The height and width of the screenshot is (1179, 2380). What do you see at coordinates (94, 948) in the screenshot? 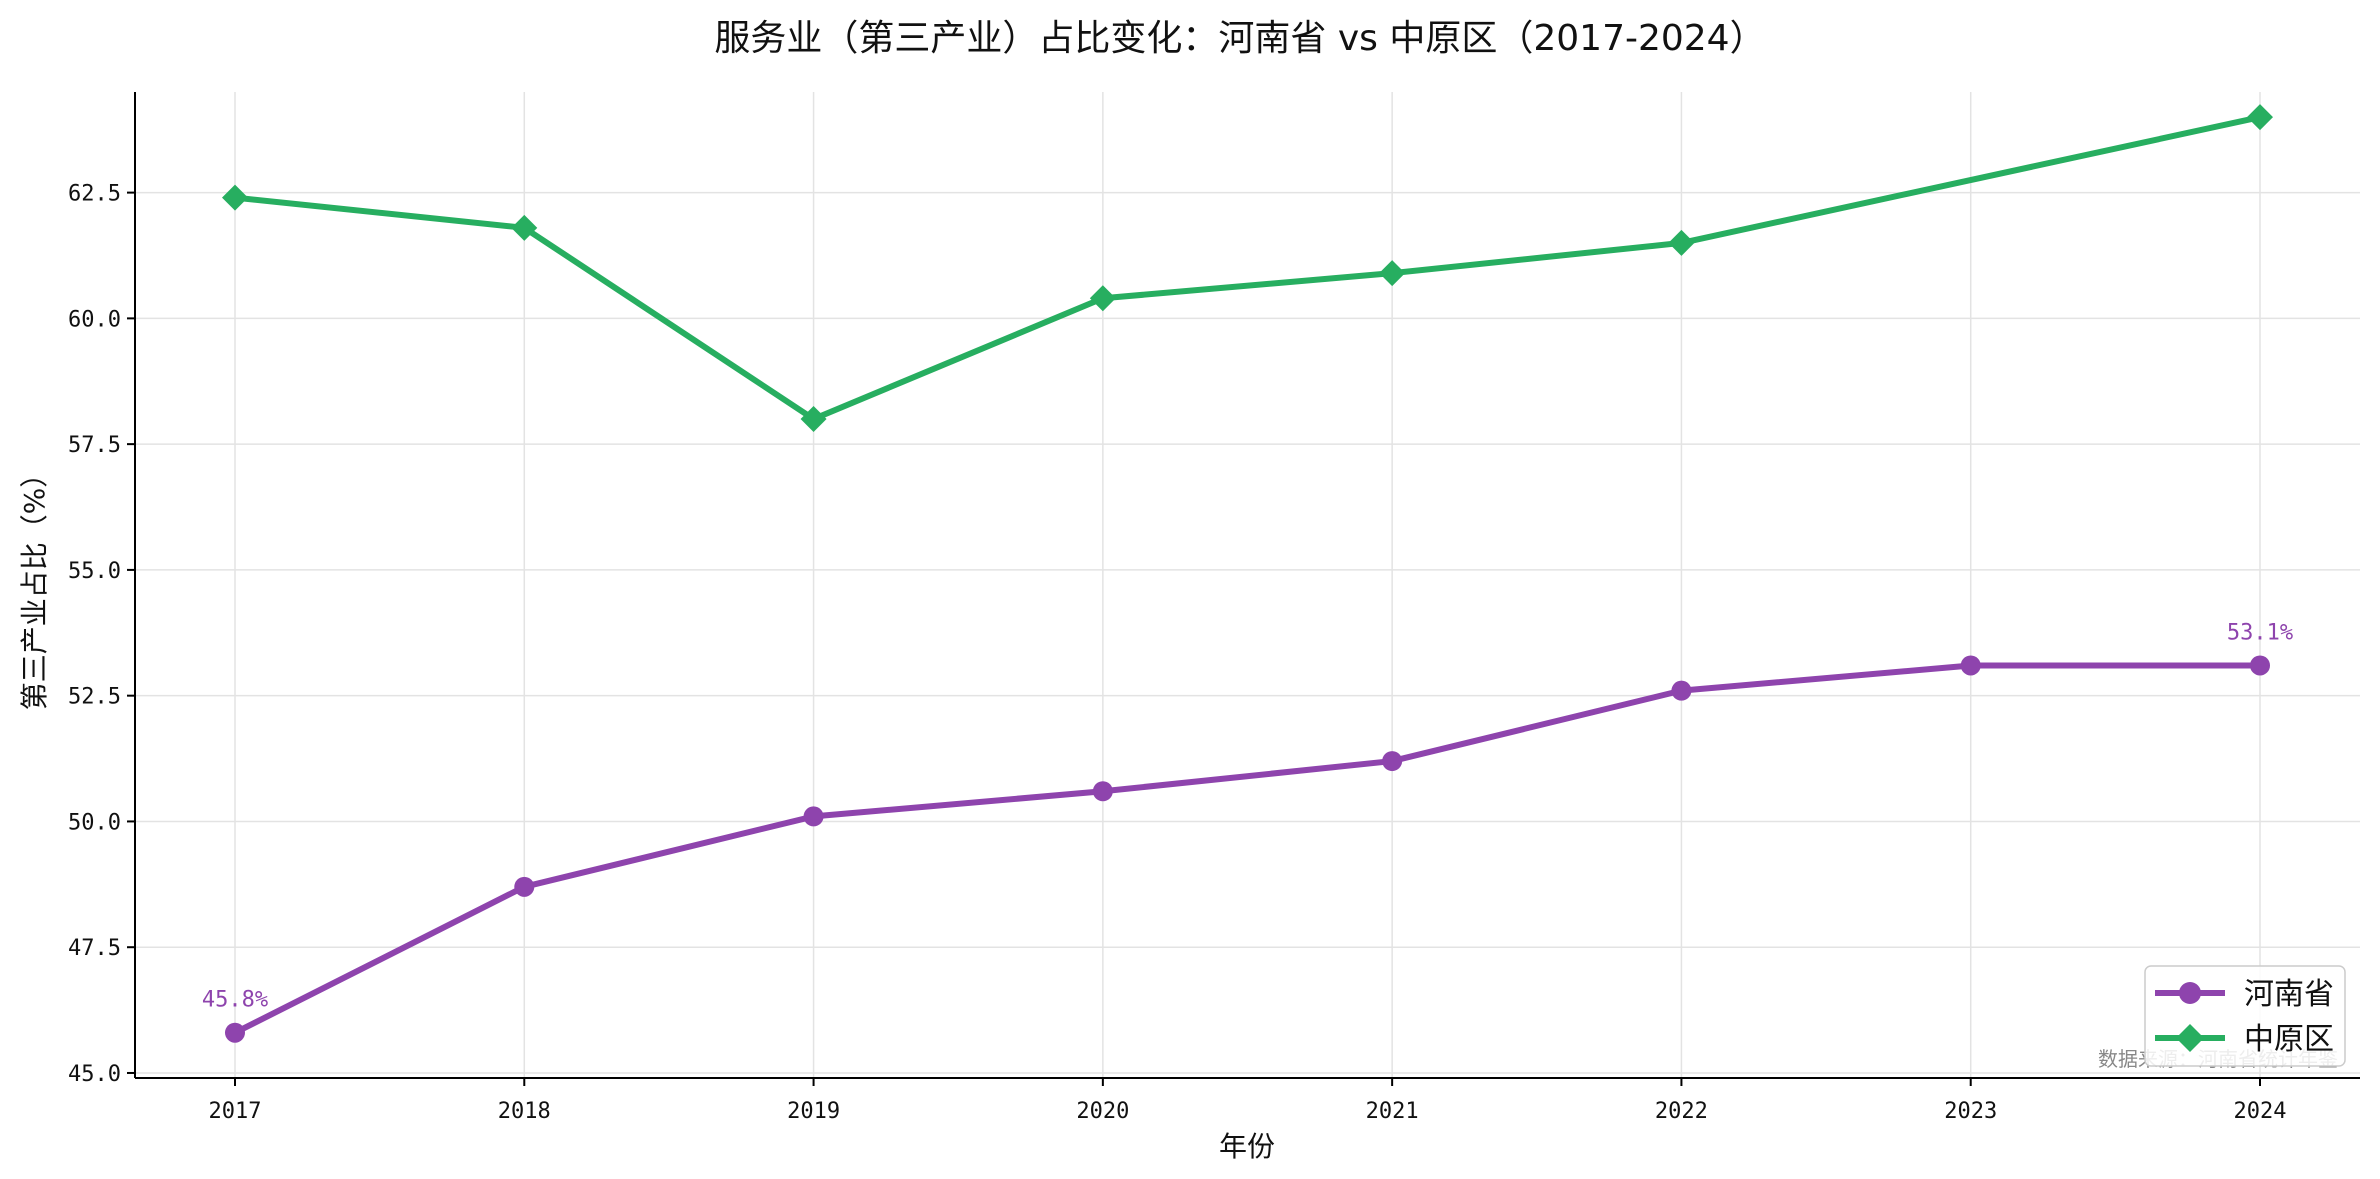
I see `y-tick-label: 47.5` at bounding box center [94, 948].